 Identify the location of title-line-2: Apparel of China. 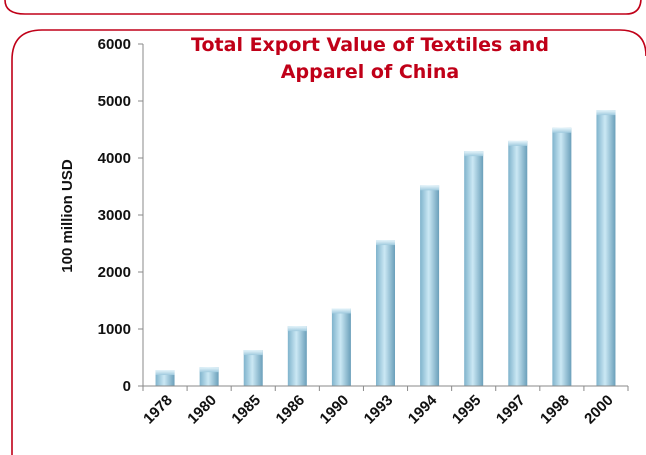
(370, 72).